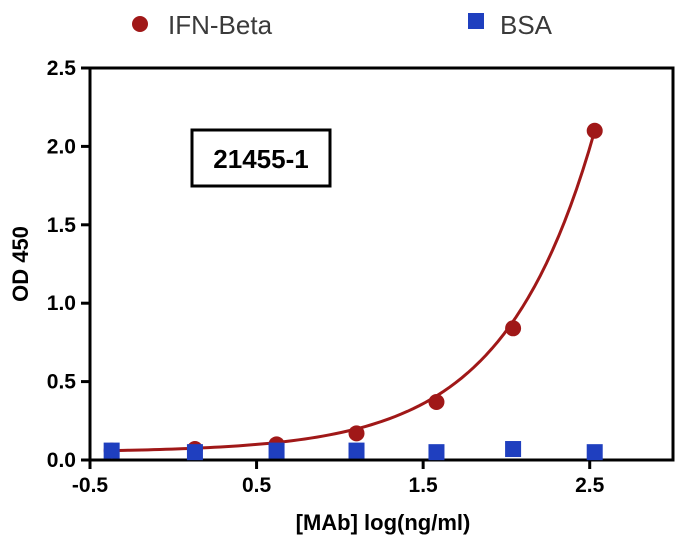 This screenshot has width=690, height=550. What do you see at coordinates (20, 264) in the screenshot?
I see `y-axis-title: OD 450` at bounding box center [20, 264].